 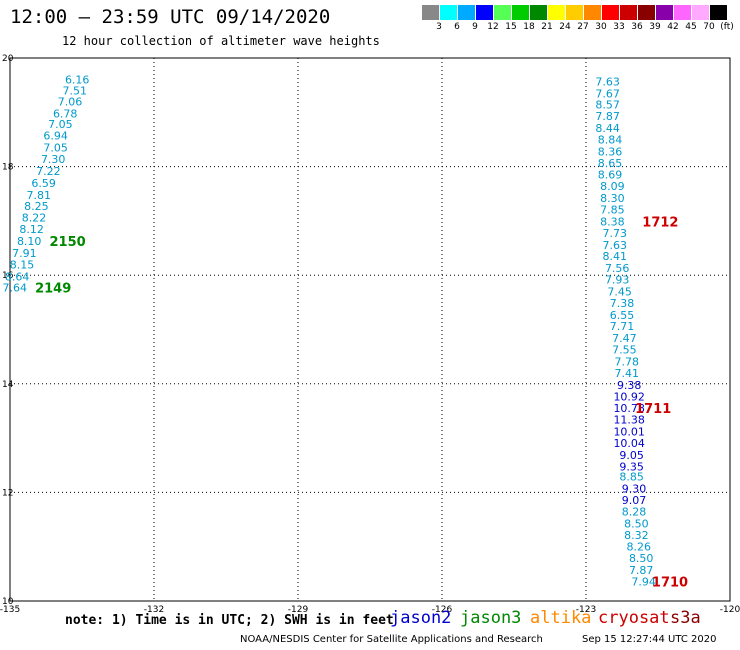 What do you see at coordinates (641, 558) in the screenshot?
I see `wave-height-value: 8.50` at bounding box center [641, 558].